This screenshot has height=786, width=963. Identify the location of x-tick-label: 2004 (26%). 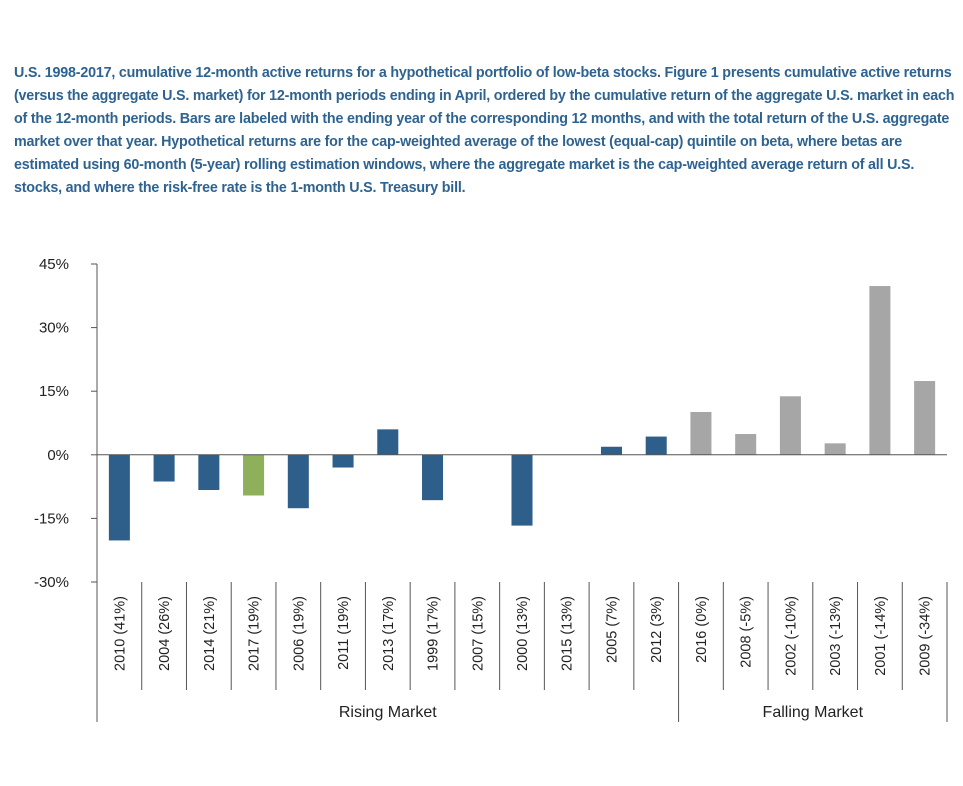
(165, 633).